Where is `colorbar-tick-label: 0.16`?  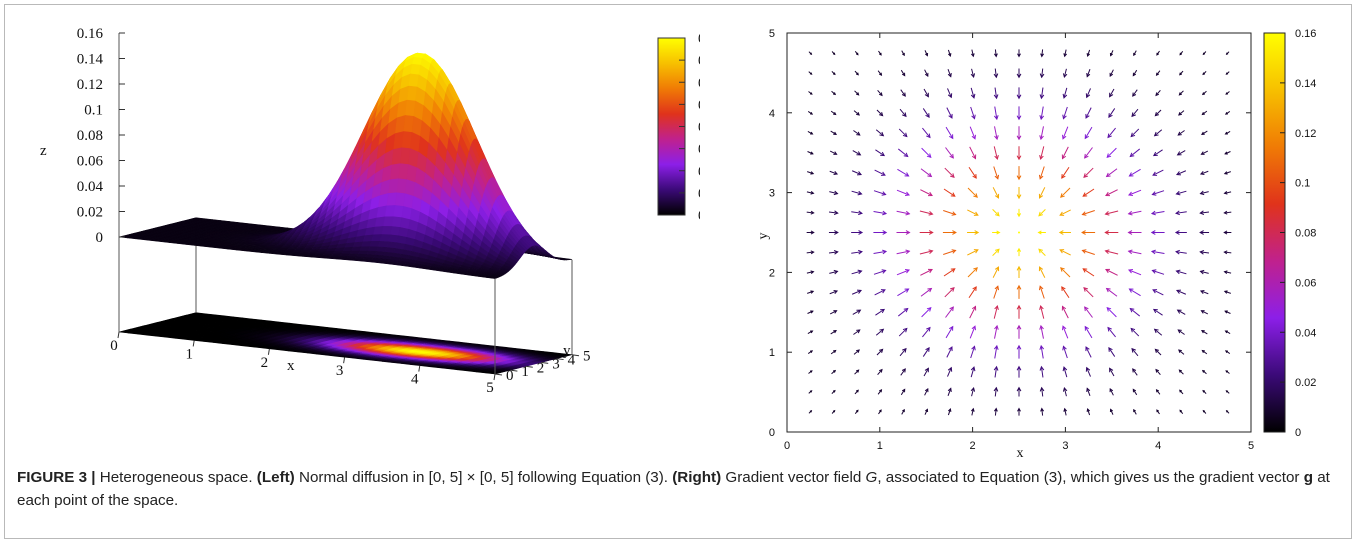
colorbar-tick-label: 0.16 is located at coordinates (699, 38).